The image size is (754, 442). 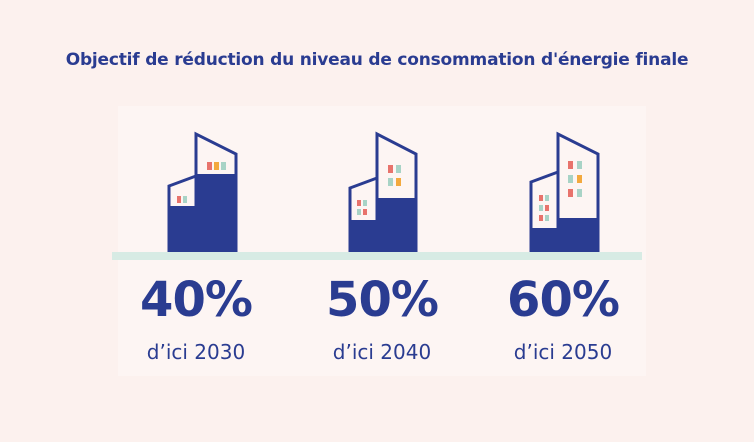 What do you see at coordinates (383, 191) in the screenshot?
I see `building-group-2040` at bounding box center [383, 191].